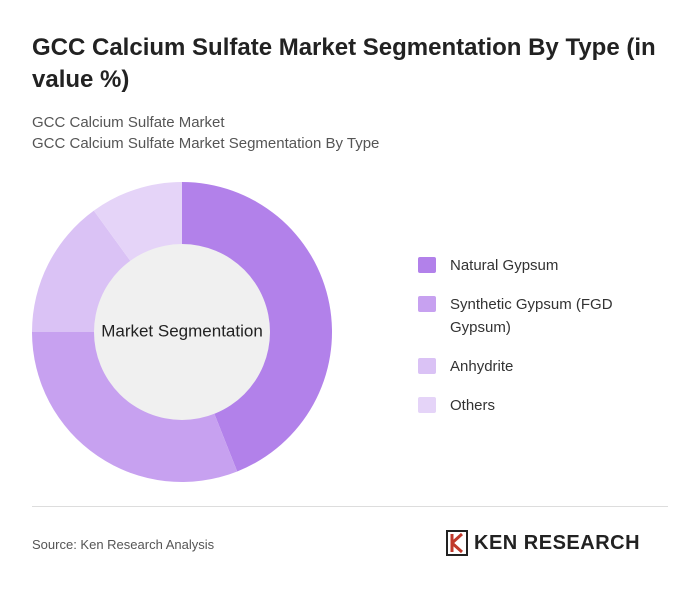 Image resolution: width=700 pixels, height=591 pixels. What do you see at coordinates (531, 316) in the screenshot?
I see `legend-label: Synthetic Gypsum (FGD Gypsum)` at bounding box center [531, 316].